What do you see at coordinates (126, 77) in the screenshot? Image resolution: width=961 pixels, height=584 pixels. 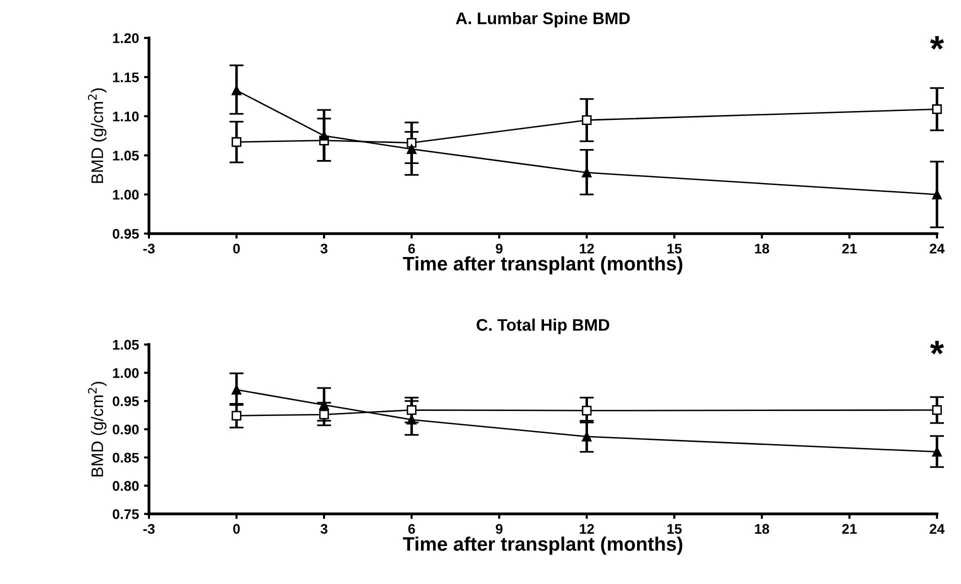 I see `y-tick-label: 1.15` at bounding box center [126, 77].